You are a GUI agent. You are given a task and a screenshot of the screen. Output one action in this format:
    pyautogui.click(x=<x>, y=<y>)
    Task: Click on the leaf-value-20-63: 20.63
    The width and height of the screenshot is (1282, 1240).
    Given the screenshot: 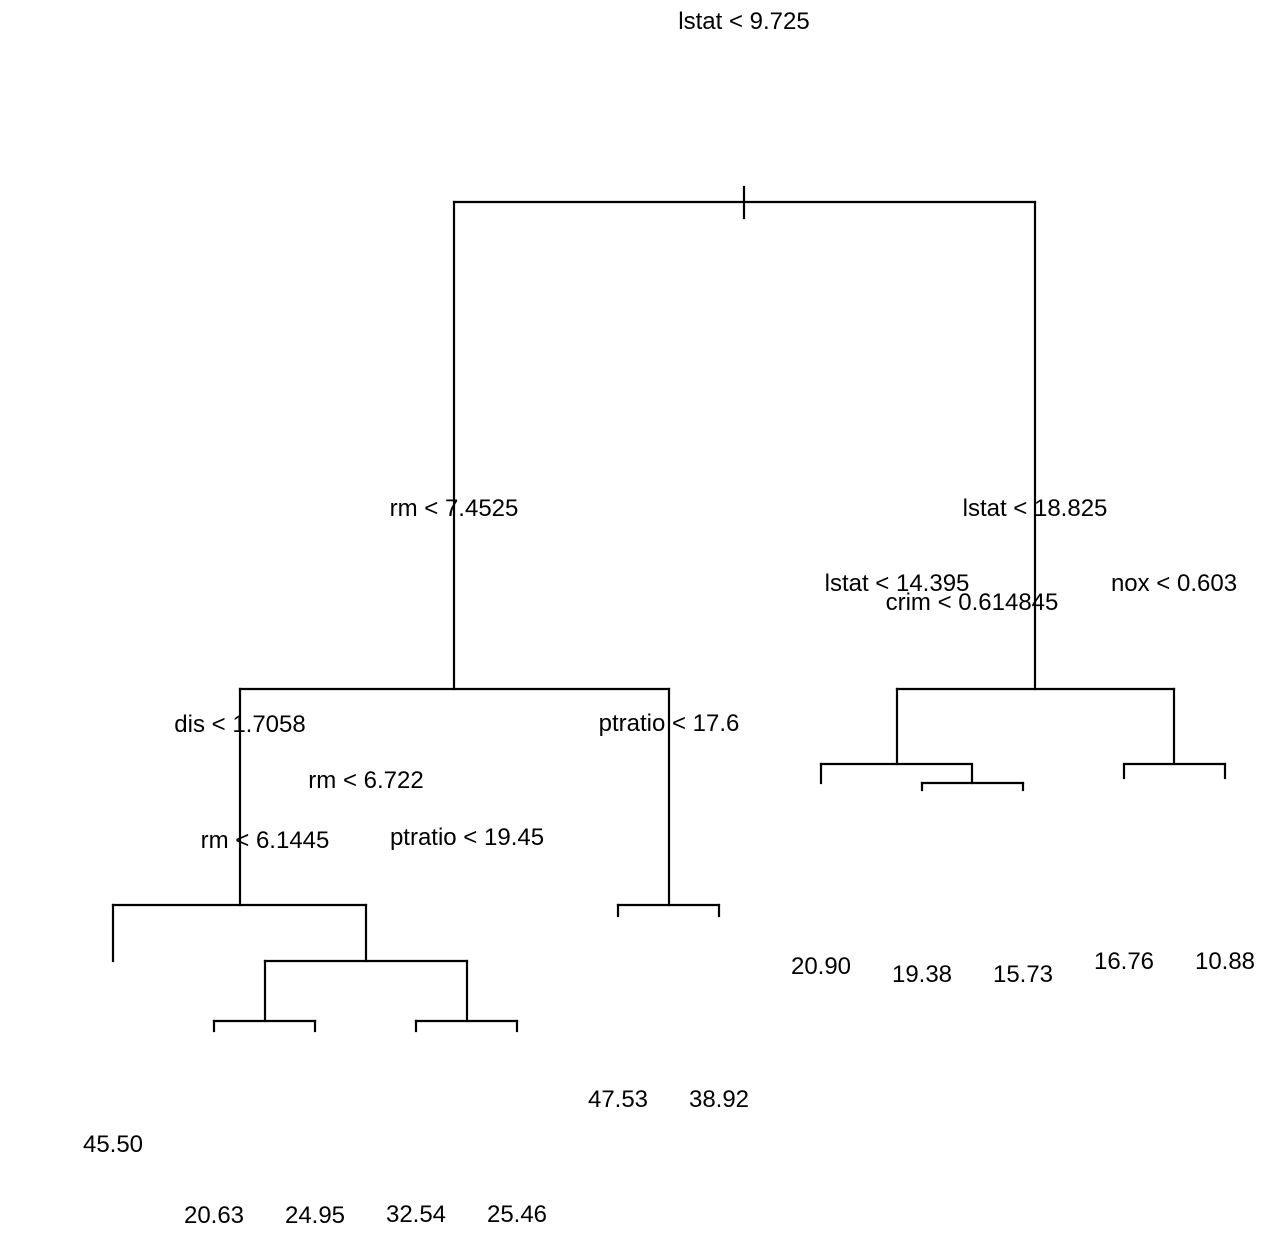 What is the action you would take?
    pyautogui.click(x=214, y=1215)
    